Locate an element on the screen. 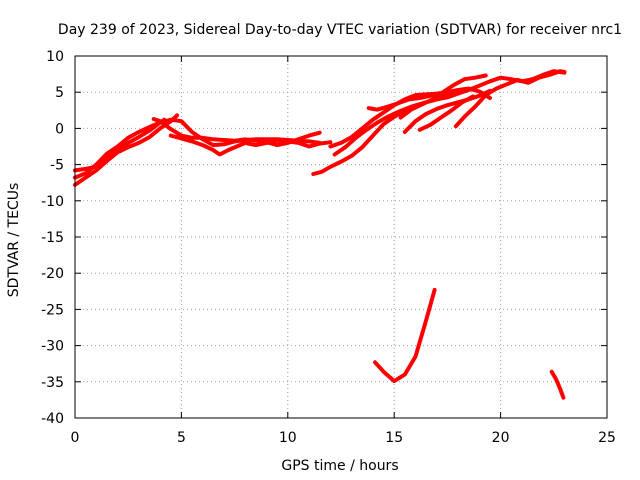  y-tick-label: -5 is located at coordinates (57, 166).